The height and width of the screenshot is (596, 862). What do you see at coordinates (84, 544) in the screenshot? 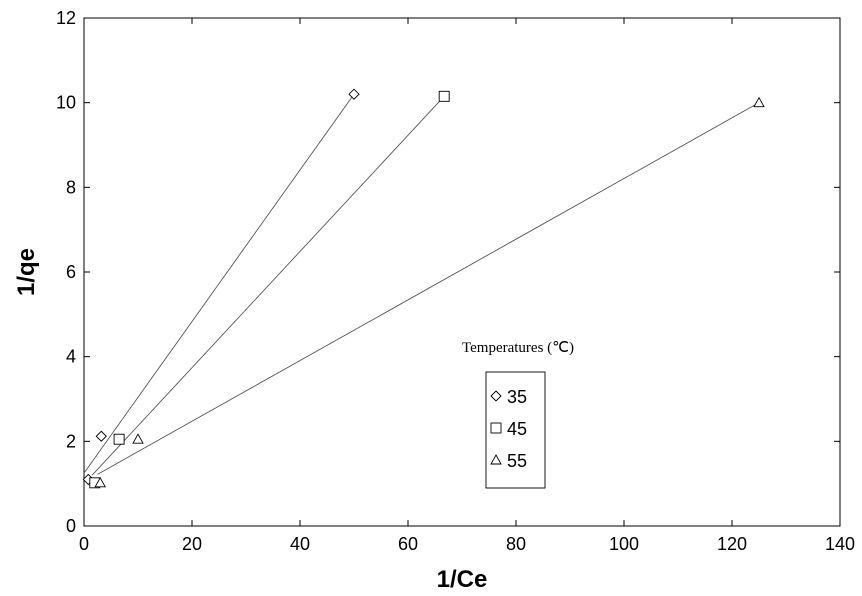
I see `x-tick-label: 0` at bounding box center [84, 544].